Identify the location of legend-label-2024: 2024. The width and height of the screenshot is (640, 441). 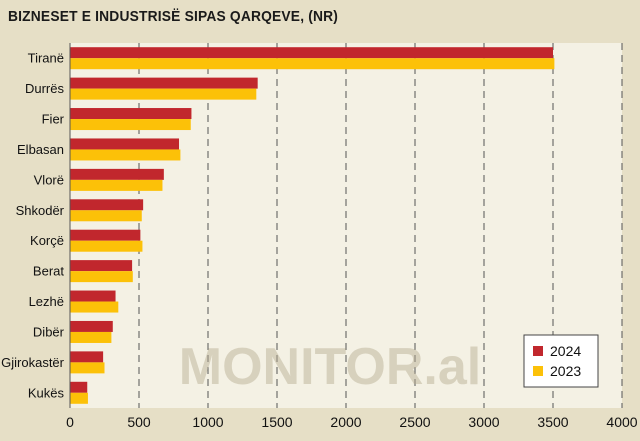
(565, 351).